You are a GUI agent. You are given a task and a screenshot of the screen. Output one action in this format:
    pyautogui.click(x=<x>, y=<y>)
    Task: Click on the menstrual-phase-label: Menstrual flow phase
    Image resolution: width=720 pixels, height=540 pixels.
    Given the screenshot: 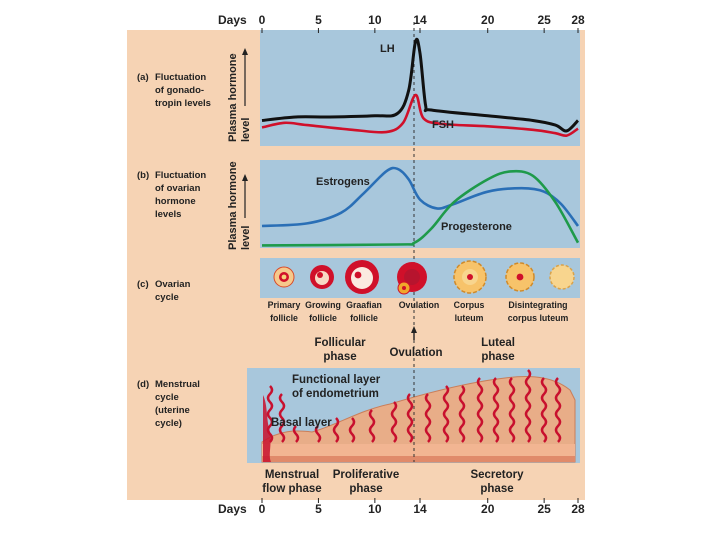 What is the action you would take?
    pyautogui.click(x=291, y=482)
    